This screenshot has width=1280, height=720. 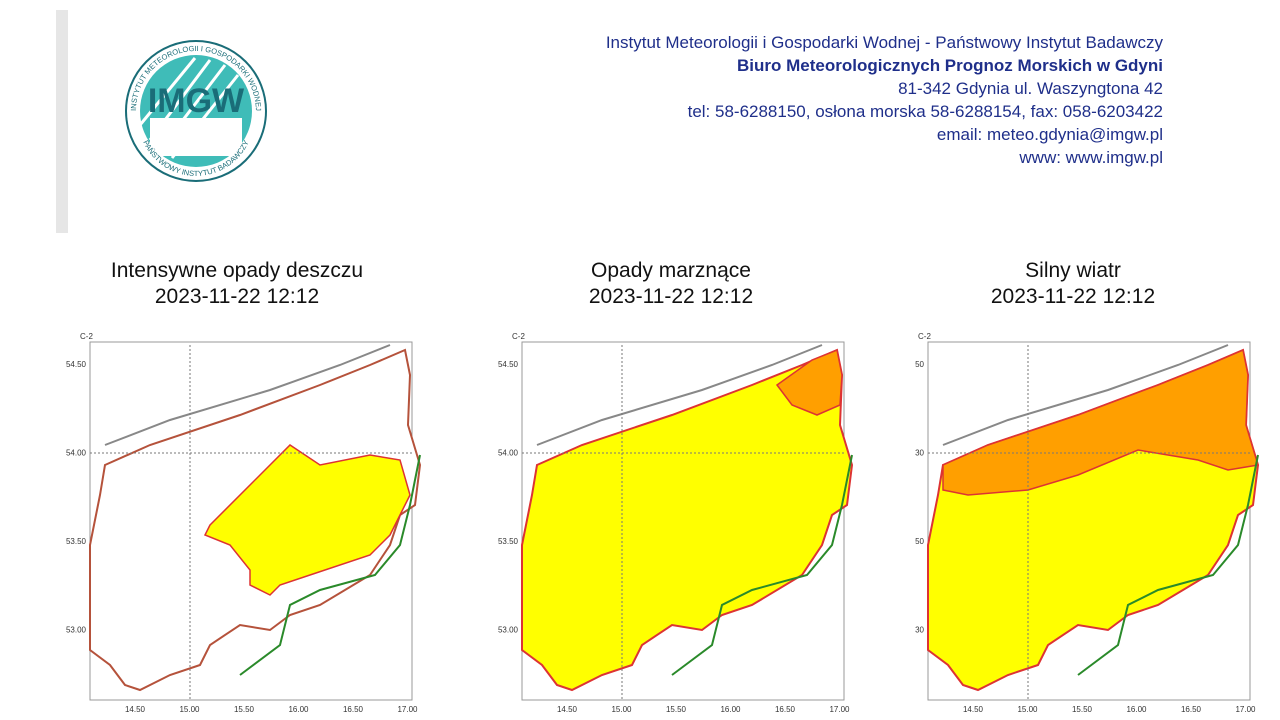 What do you see at coordinates (307, 520) in the screenshot?
I see `warning-yellow` at bounding box center [307, 520].